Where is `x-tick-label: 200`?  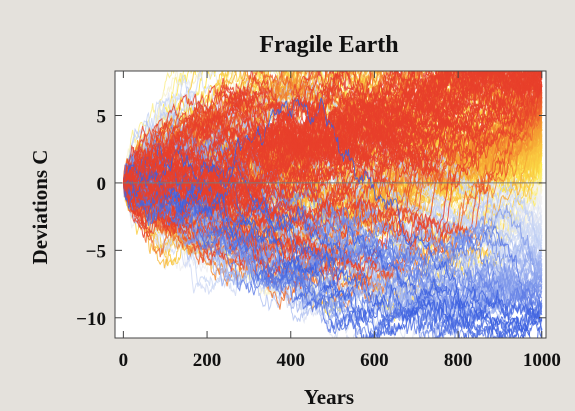 x-tick-label: 200 is located at coordinates (207, 360).